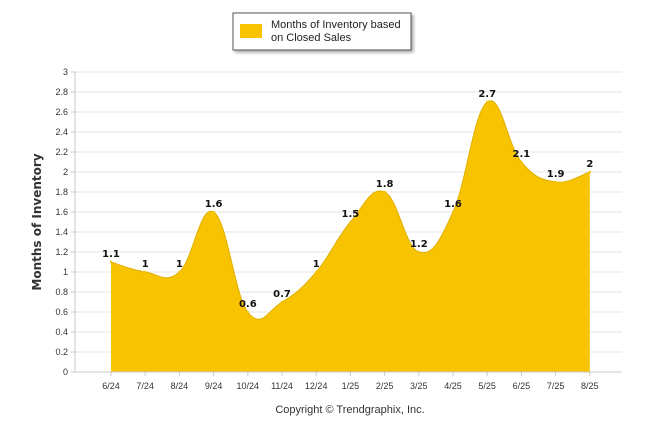 The height and width of the screenshot is (434, 646). I want to click on x-tick-label: 6/25, so click(522, 386).